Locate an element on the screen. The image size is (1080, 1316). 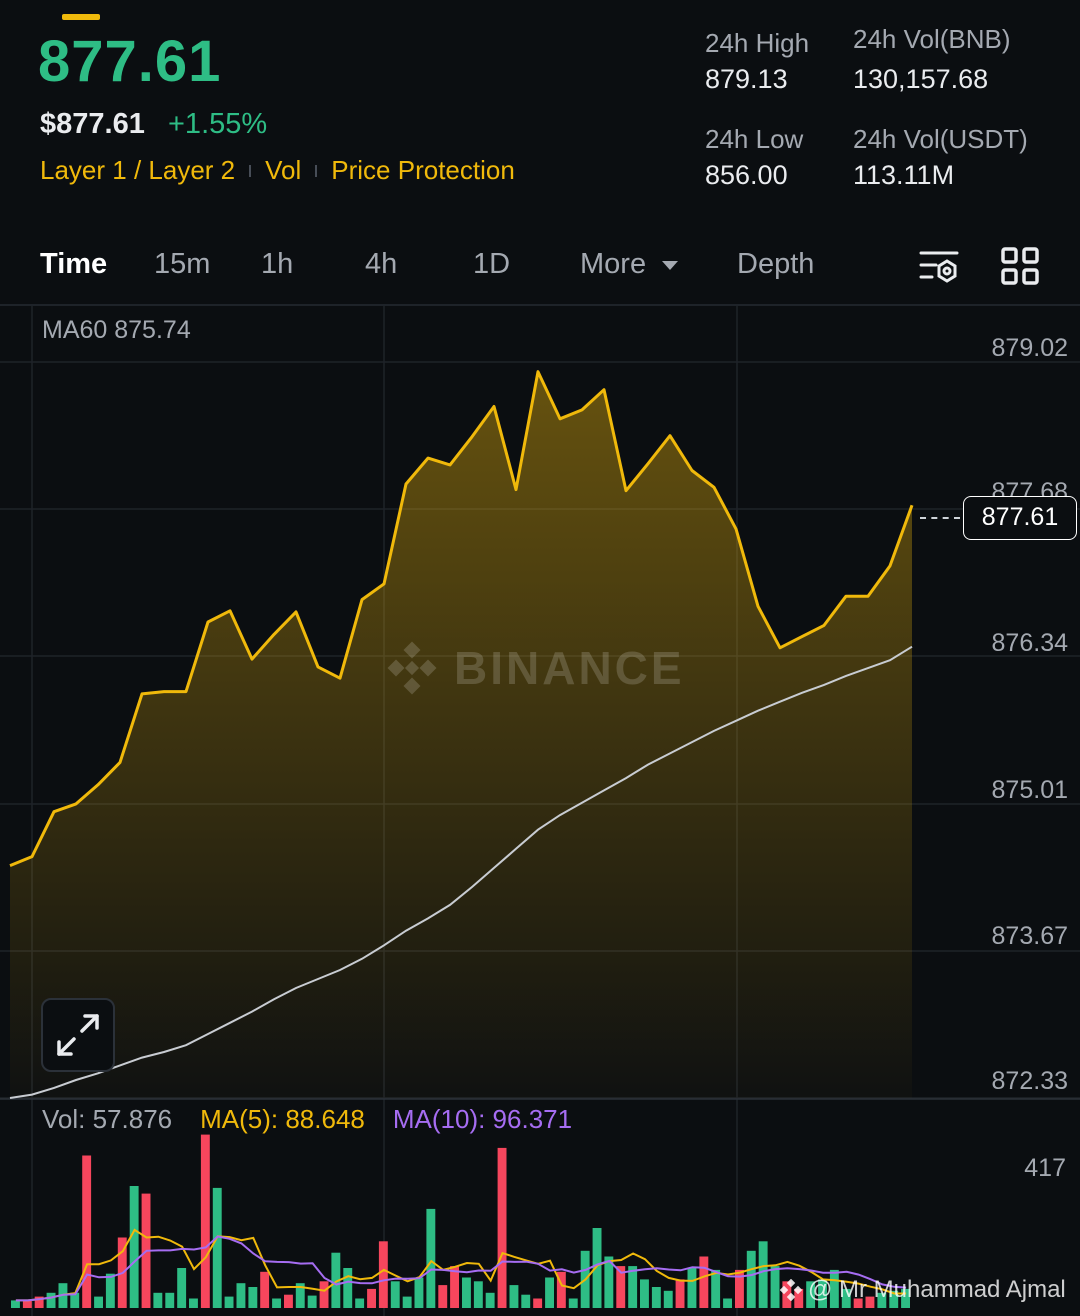
tag-price-protection: Price Protection is located at coordinates (423, 170).